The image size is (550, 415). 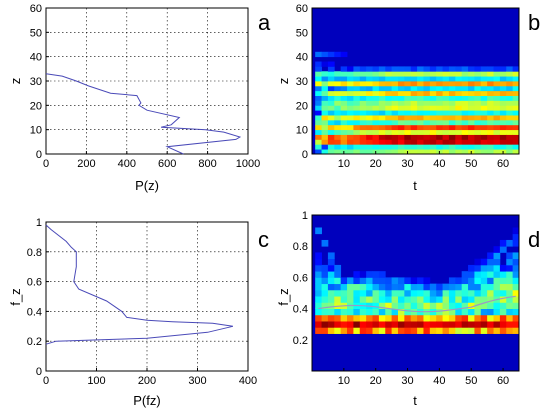 I want to click on panel-c-ytick-label: 1, so click(x=39, y=223).